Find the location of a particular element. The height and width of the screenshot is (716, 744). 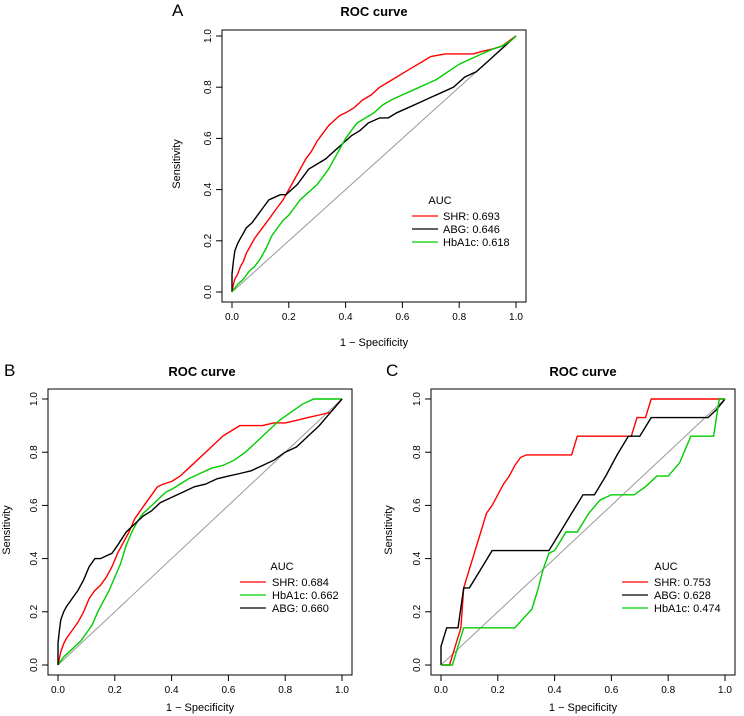

legend-label-shr: SHR: 0.684 is located at coordinates (300, 583).